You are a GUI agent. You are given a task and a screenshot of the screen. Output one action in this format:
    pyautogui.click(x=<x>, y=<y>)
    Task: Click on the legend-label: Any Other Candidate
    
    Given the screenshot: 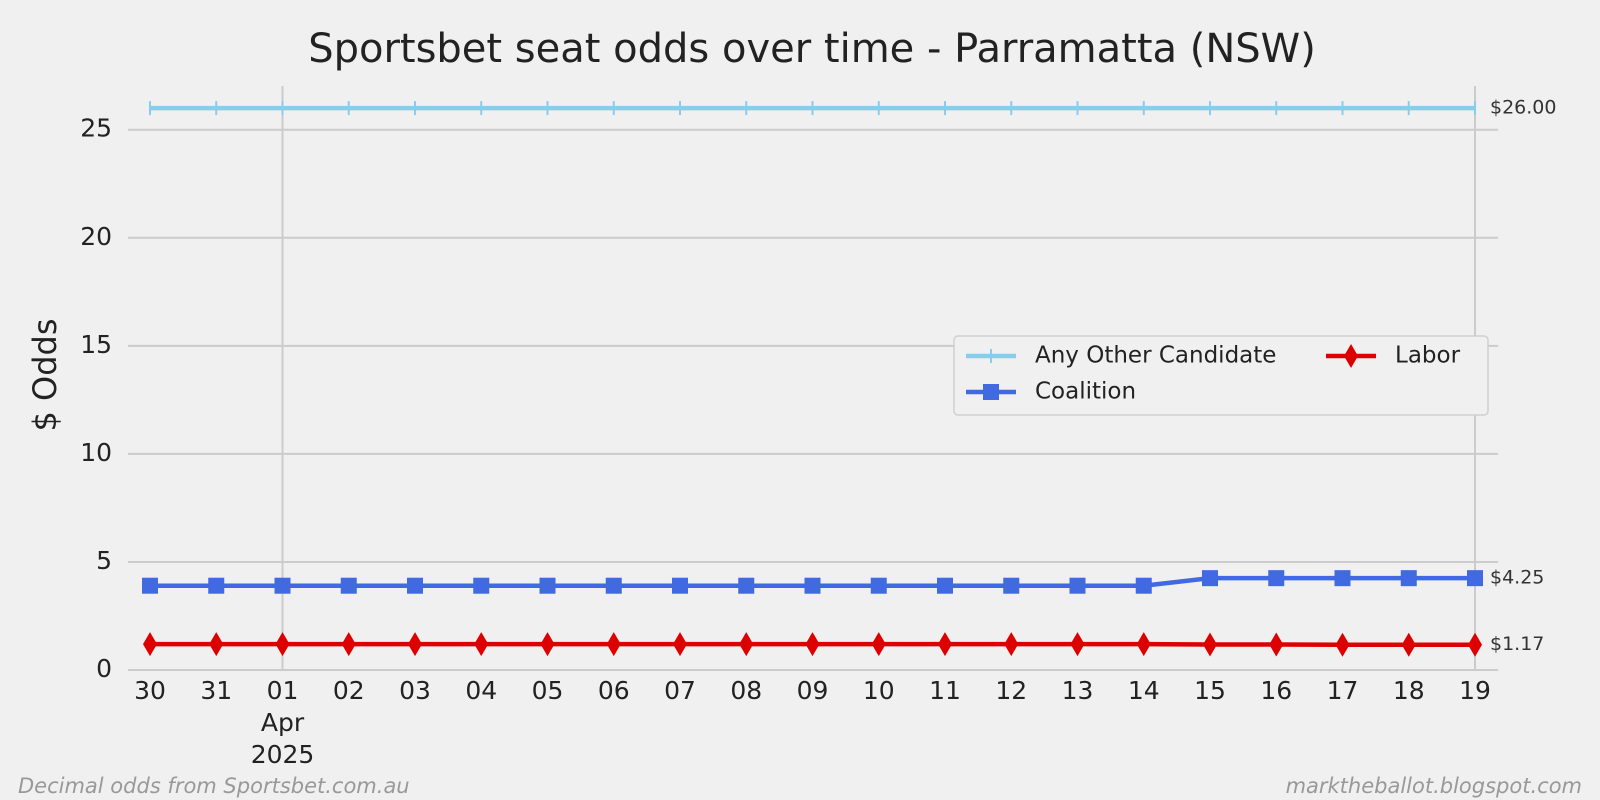 What is the action you would take?
    pyautogui.click(x=1155, y=356)
    